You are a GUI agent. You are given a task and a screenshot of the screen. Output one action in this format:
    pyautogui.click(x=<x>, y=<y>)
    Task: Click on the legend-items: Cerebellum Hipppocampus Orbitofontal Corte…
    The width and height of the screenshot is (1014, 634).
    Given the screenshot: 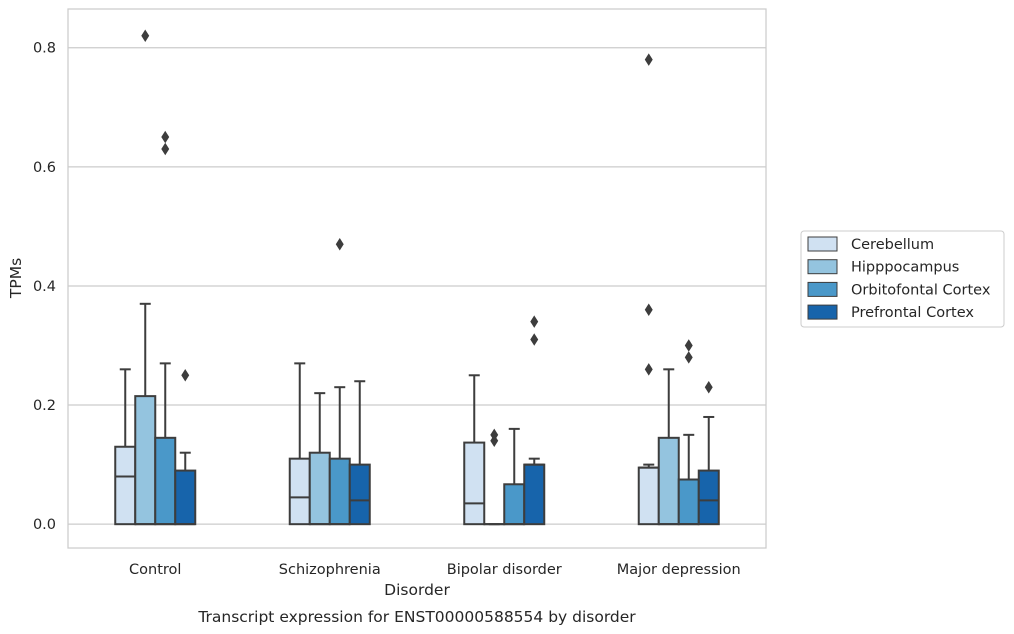 What is the action you would take?
    pyautogui.click(x=899, y=278)
    